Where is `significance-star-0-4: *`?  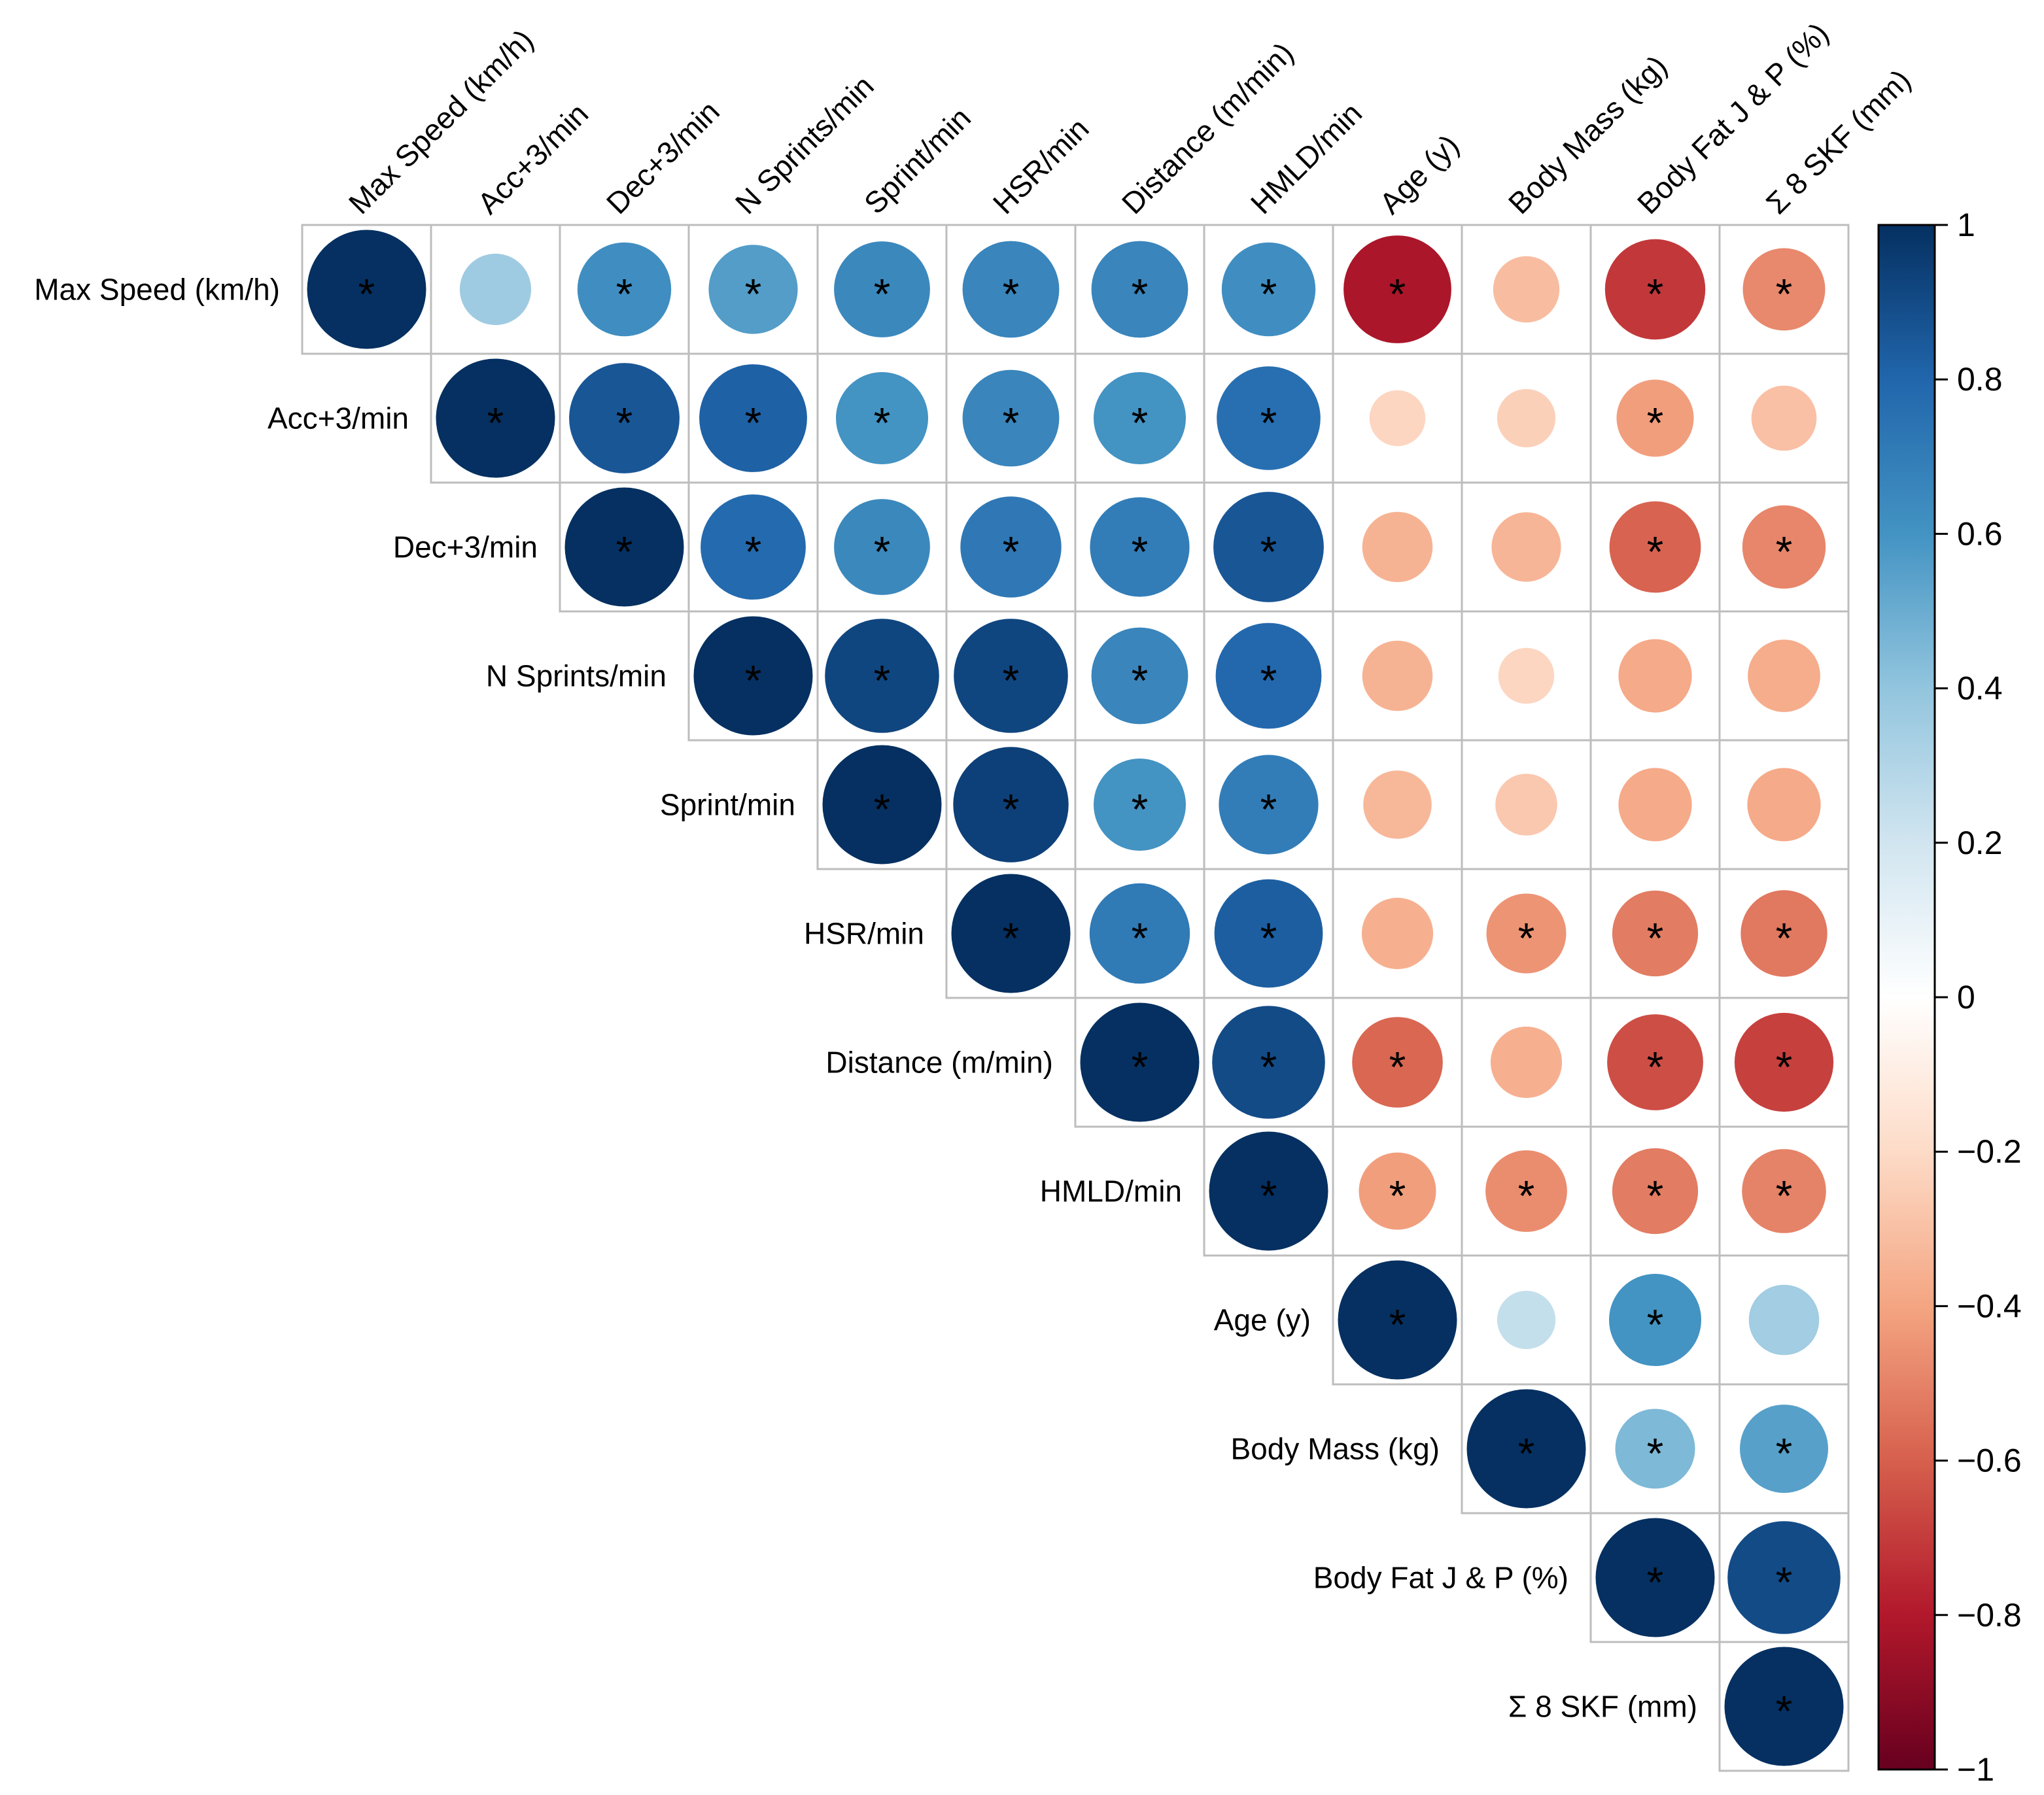
significance-star-0-4: * is located at coordinates (883, 294).